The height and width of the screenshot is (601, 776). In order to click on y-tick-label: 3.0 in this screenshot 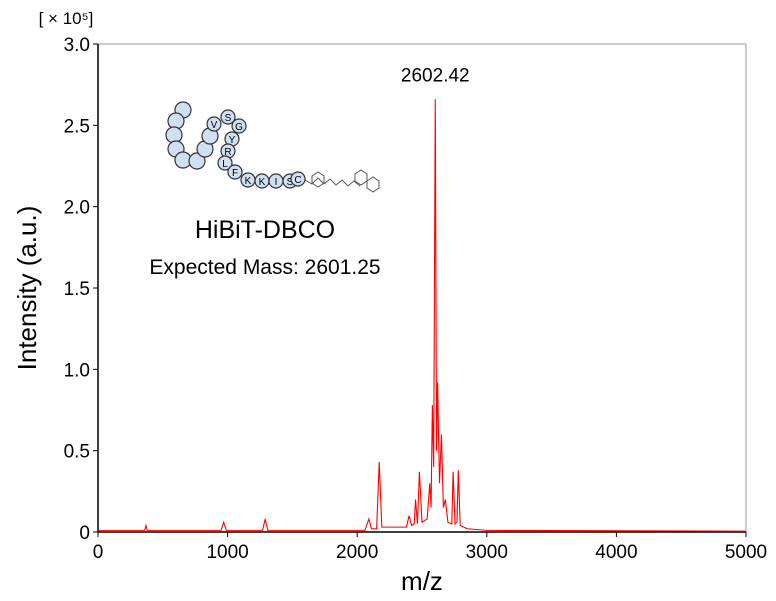, I will do `click(77, 45)`.